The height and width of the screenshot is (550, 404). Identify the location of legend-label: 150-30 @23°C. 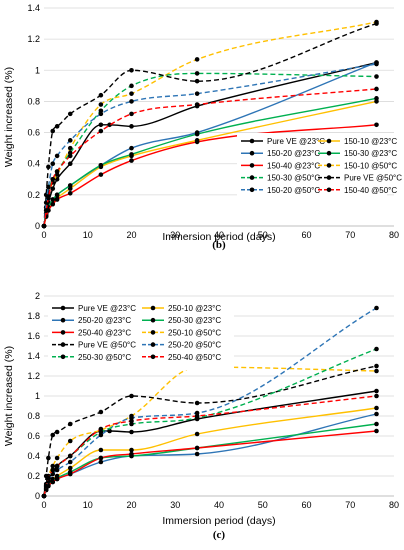
(370, 153).